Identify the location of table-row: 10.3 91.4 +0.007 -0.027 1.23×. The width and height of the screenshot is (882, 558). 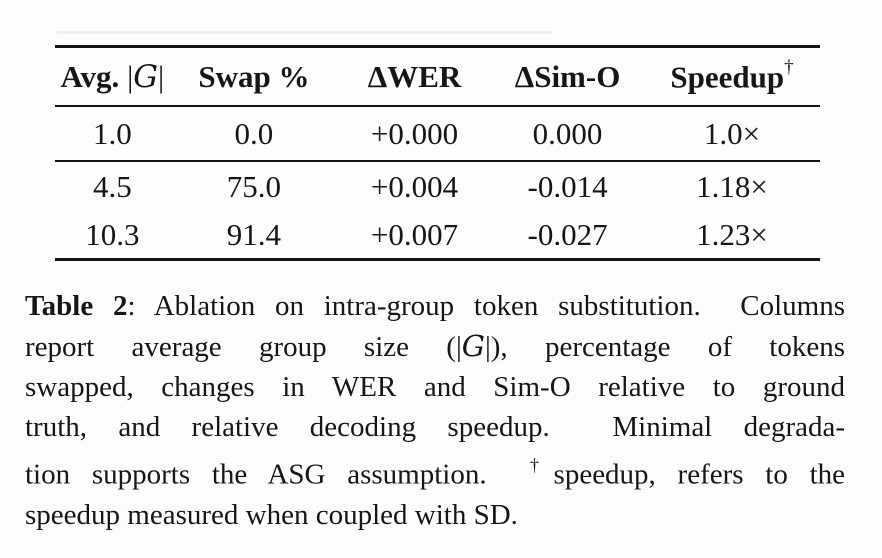
(437, 235).